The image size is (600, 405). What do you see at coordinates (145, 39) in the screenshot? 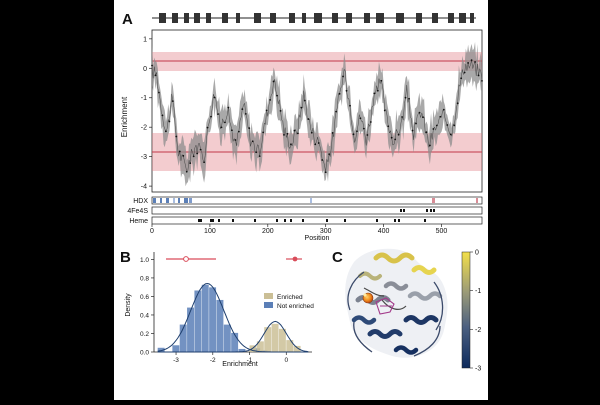
I see `panel-a-ytick-label: 1` at bounding box center [145, 39].